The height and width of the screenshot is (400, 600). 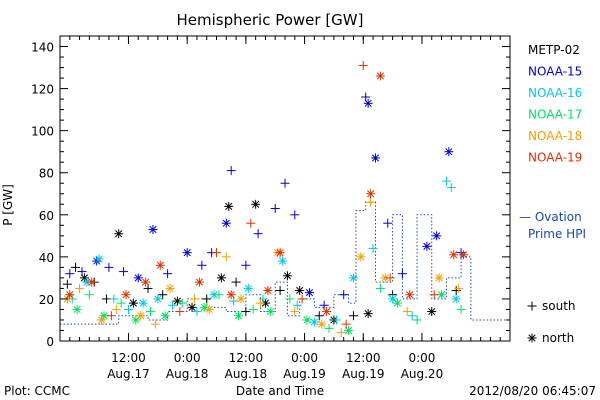 What do you see at coordinates (270, 20) in the screenshot?
I see `chart-title: Hemispheric Power [GW]` at bounding box center [270, 20].